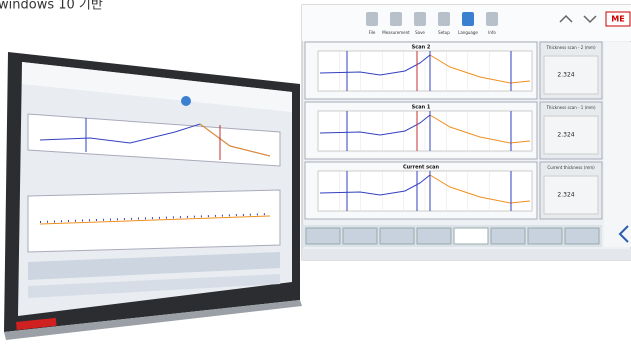 The image size is (631, 359). Describe the element at coordinates (372, 32) in the screenshot. I see `tool-label: File` at that location.